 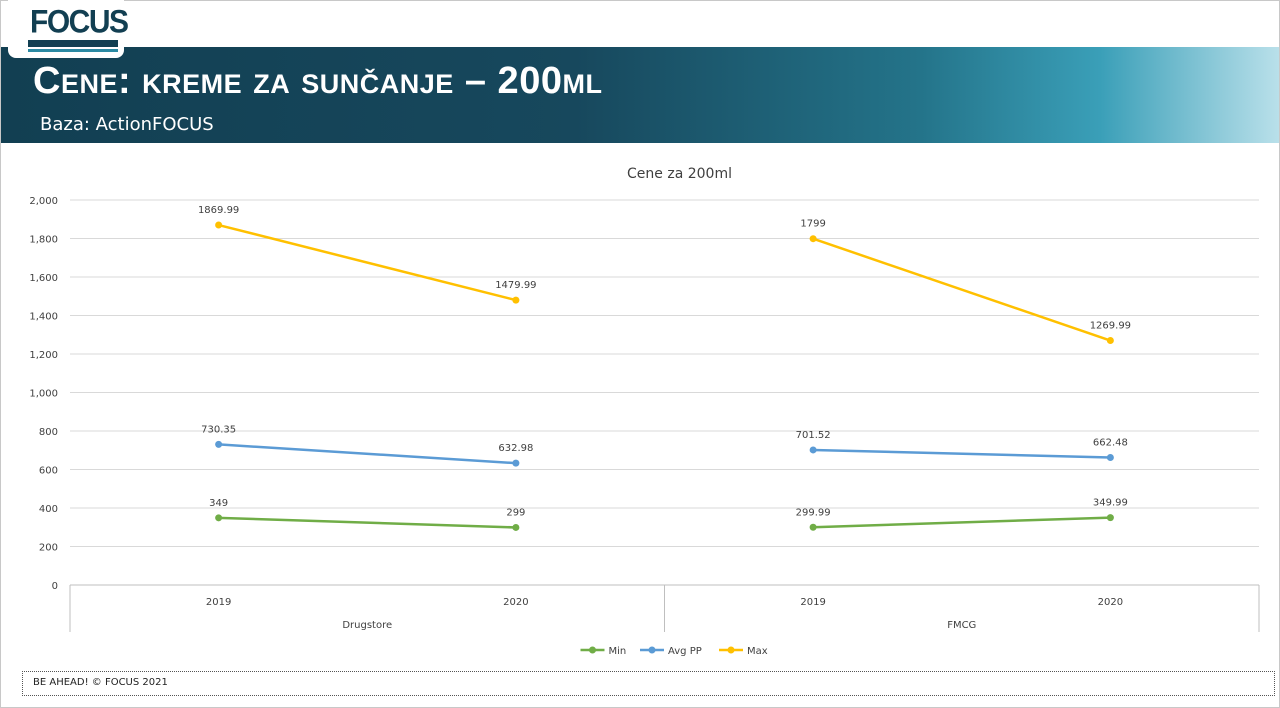 What do you see at coordinates (218, 429) in the screenshot?
I see `data-label-avg-pp: 730.35` at bounding box center [218, 429].